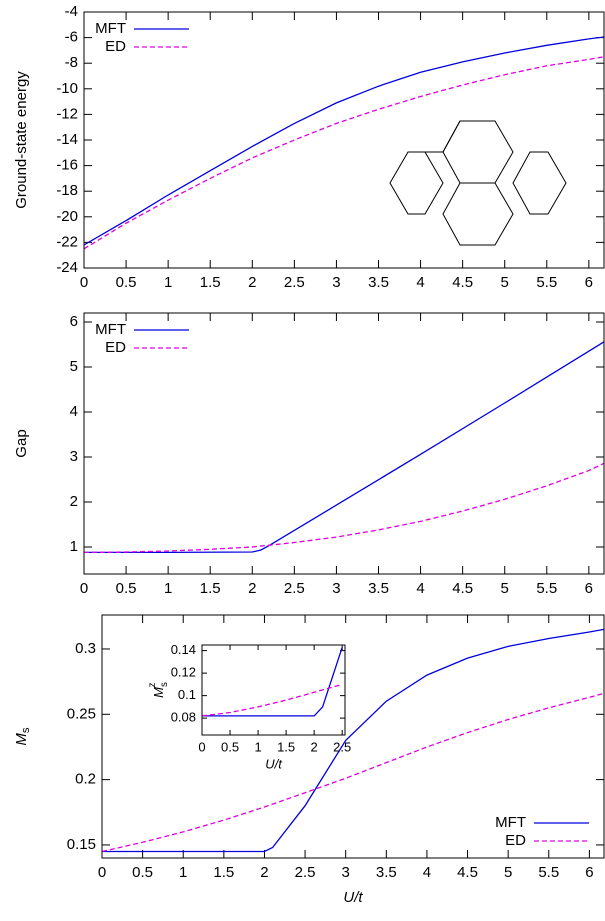 The height and width of the screenshot is (921, 605). I want to click on hexagon-cluster, so click(478, 183).